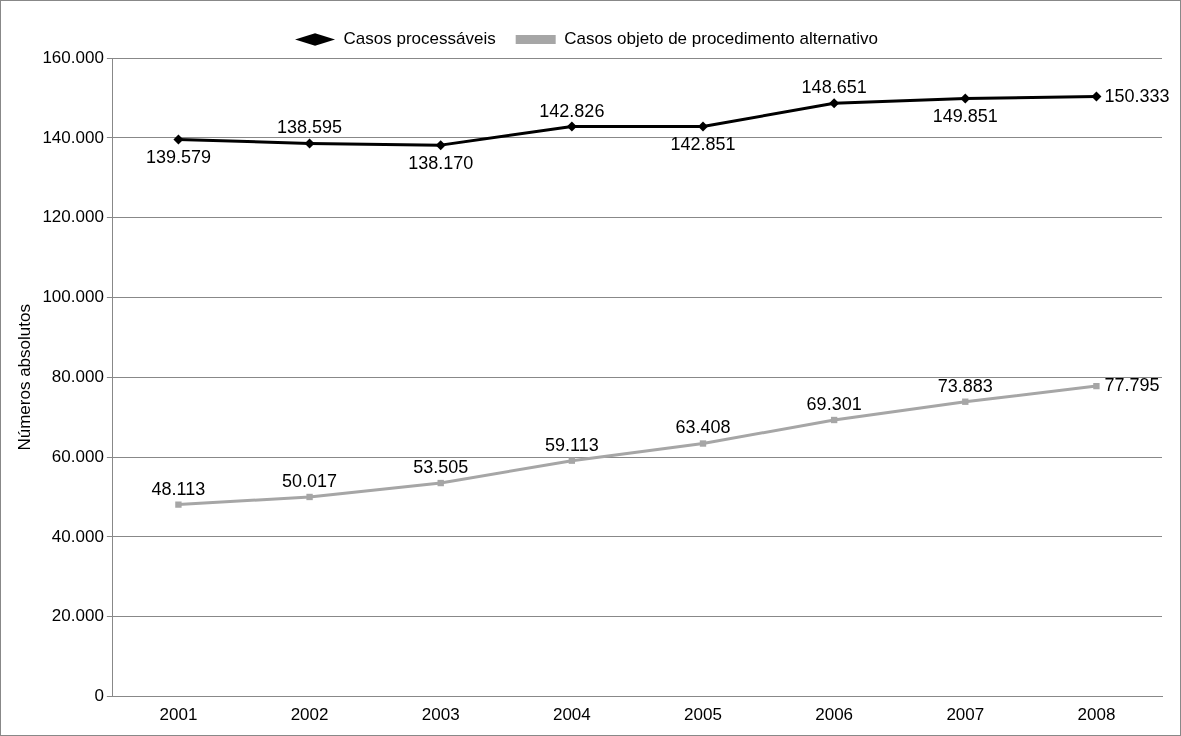 This screenshot has height=736, width=1181. Describe the element at coordinates (77, 456) in the screenshot. I see `y-tick-label: 60.000` at that location.